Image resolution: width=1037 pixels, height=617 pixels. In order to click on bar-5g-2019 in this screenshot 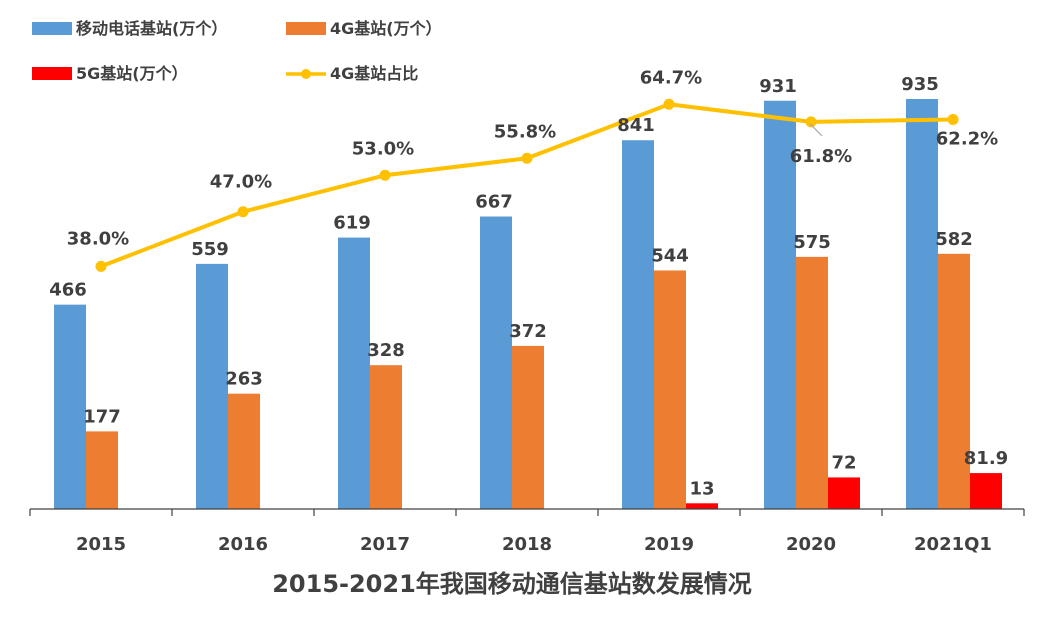, I will do `click(702, 506)`.